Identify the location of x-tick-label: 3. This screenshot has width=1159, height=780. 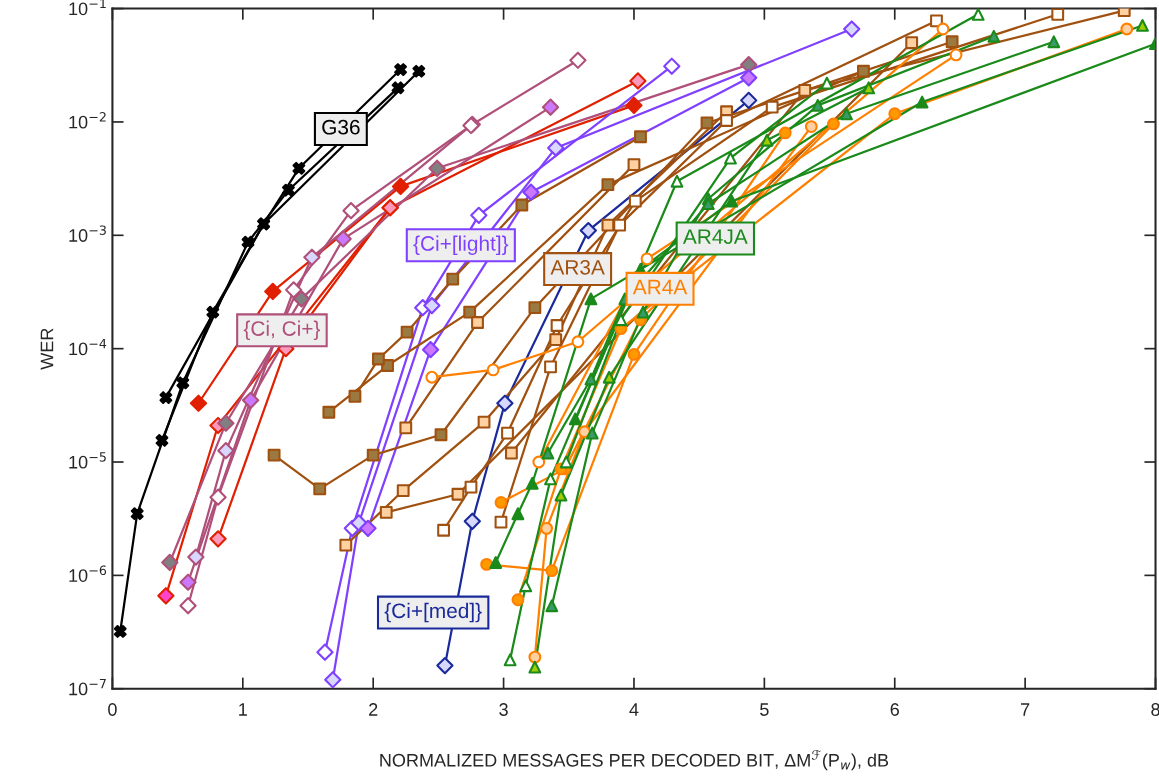
(503, 709).